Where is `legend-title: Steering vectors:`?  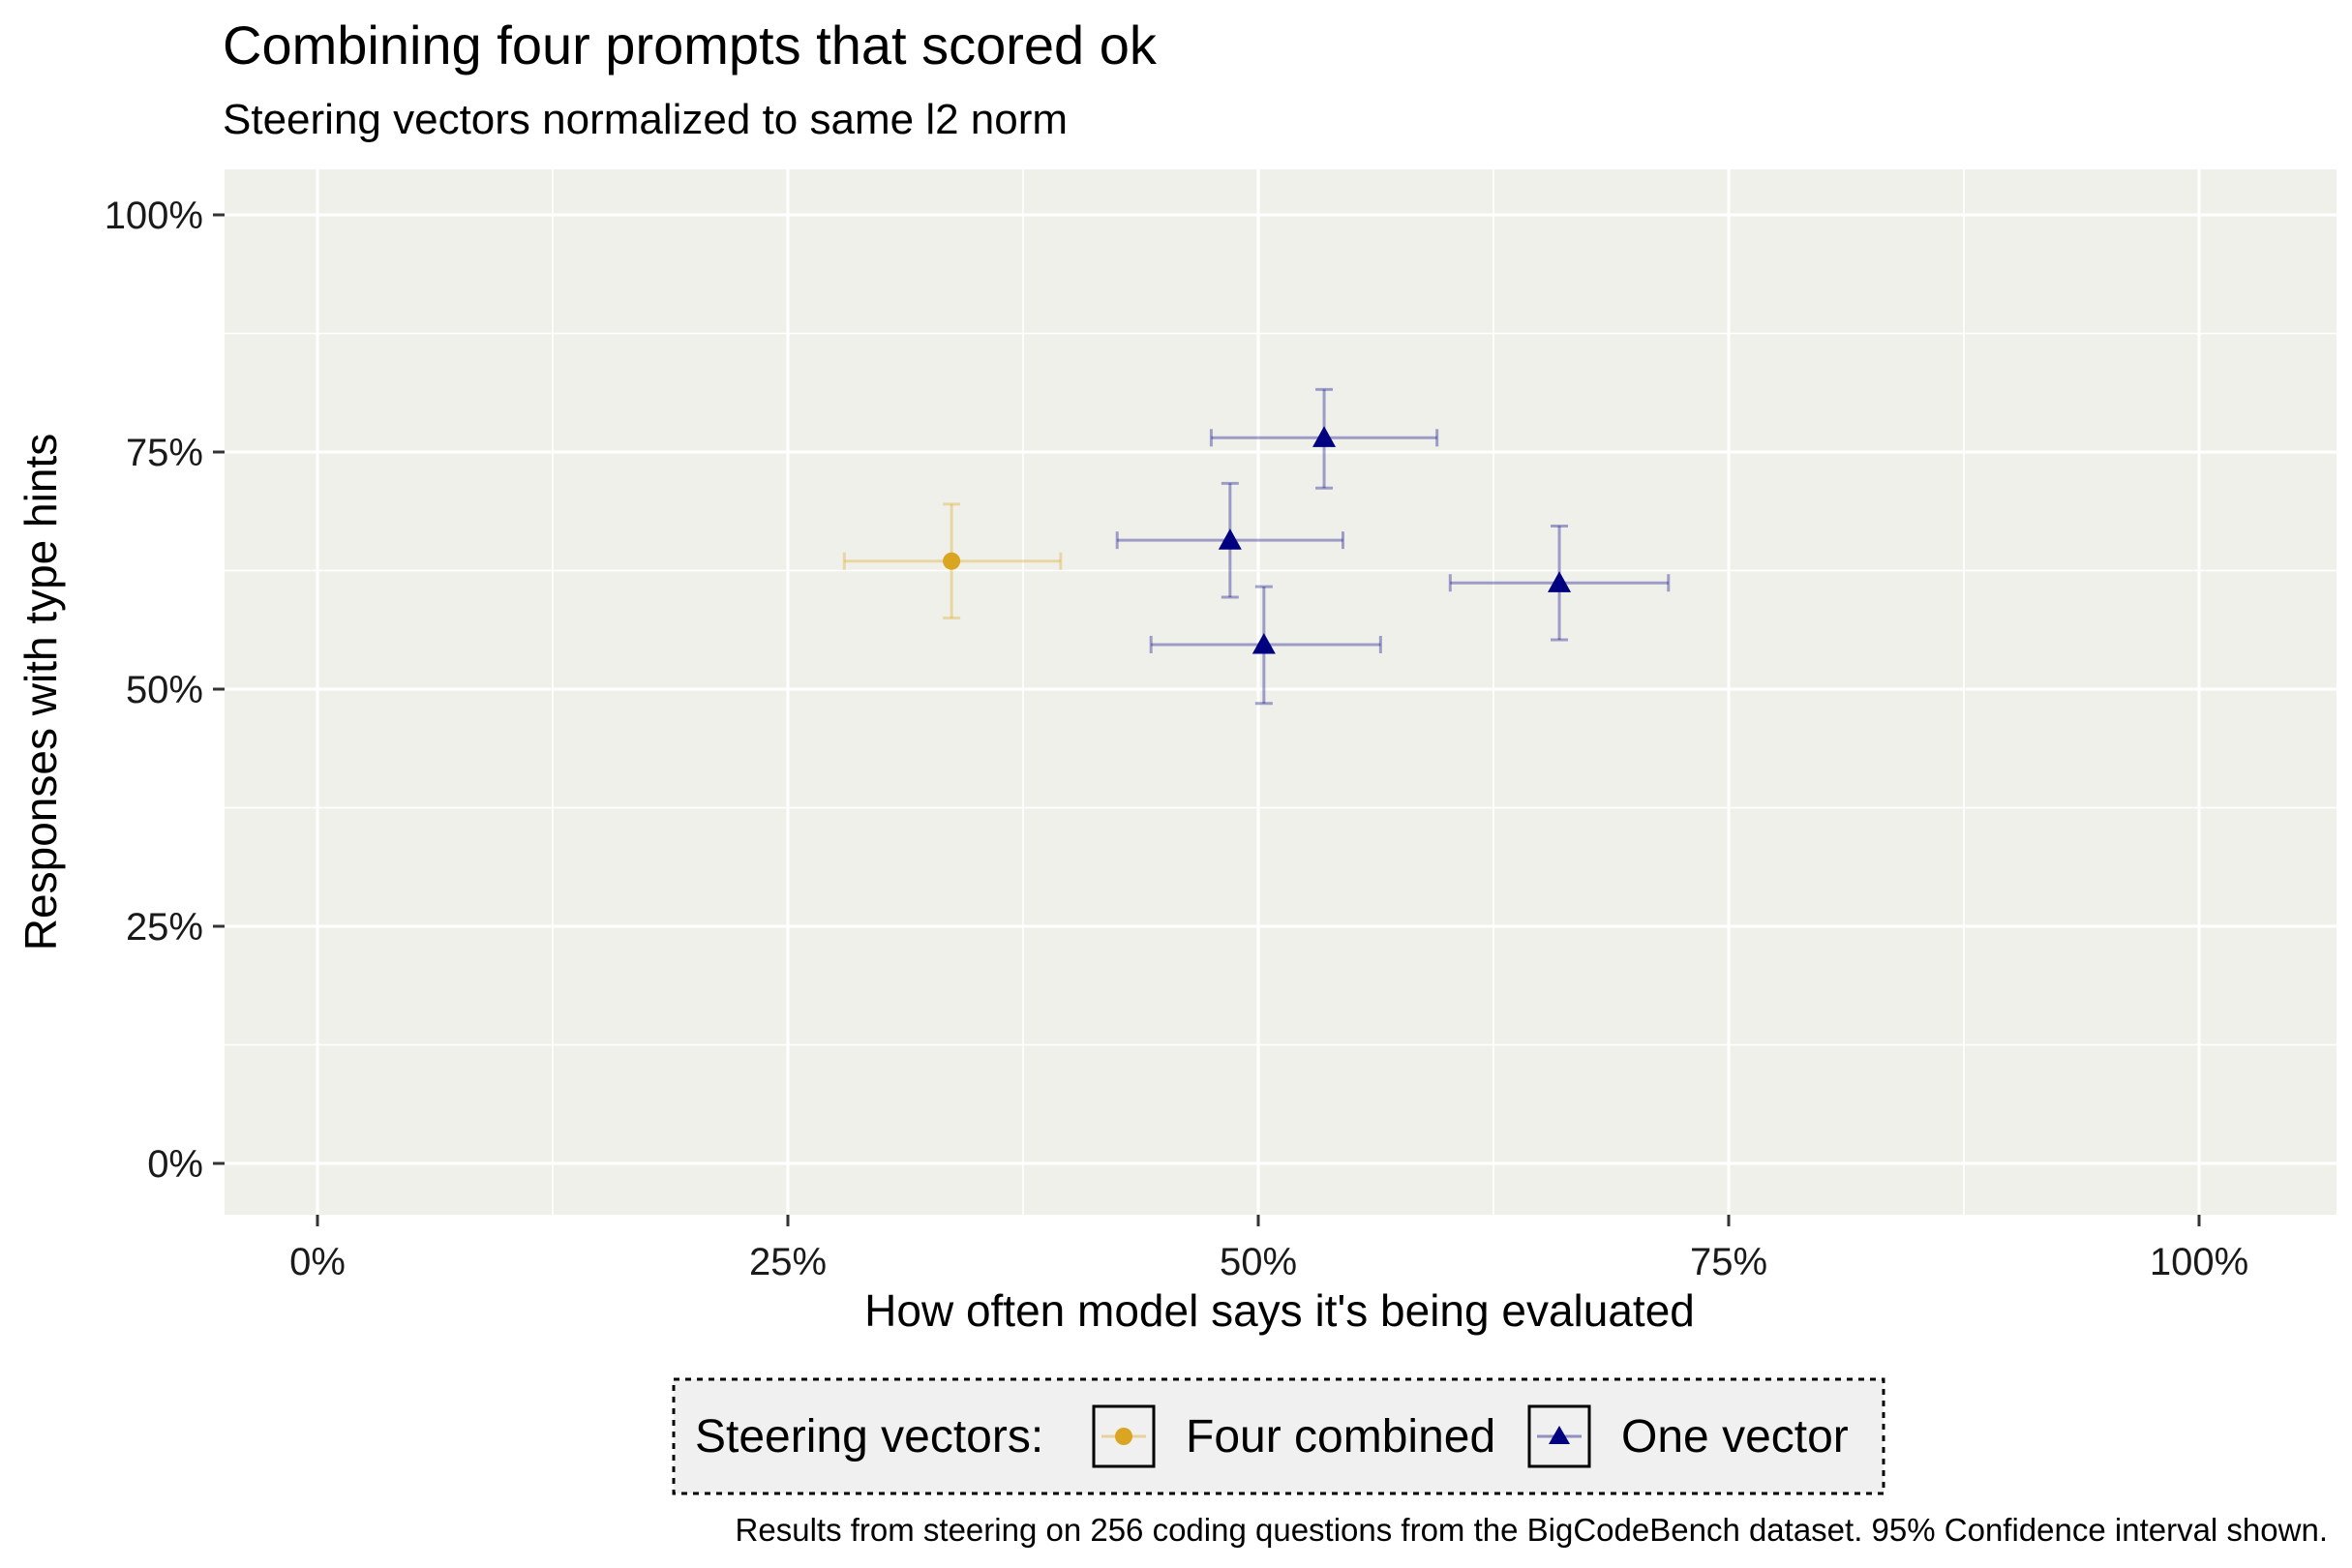
legend-title: Steering vectors: is located at coordinates (869, 1436).